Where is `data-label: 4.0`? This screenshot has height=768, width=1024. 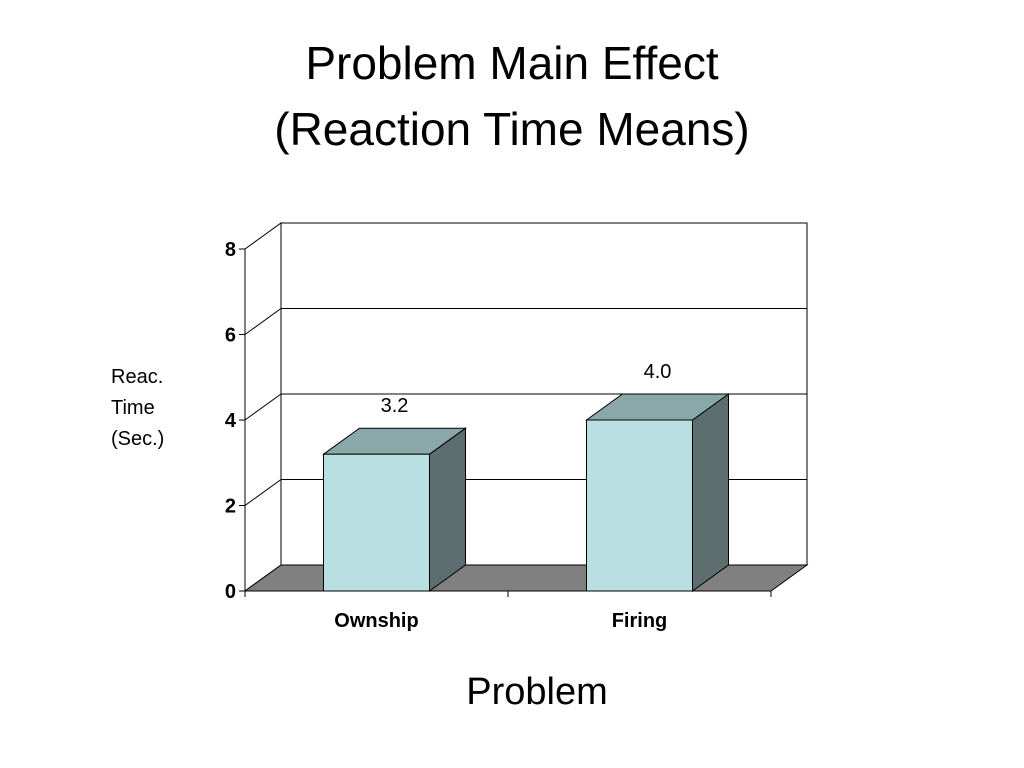 data-label: 4.0 is located at coordinates (658, 372).